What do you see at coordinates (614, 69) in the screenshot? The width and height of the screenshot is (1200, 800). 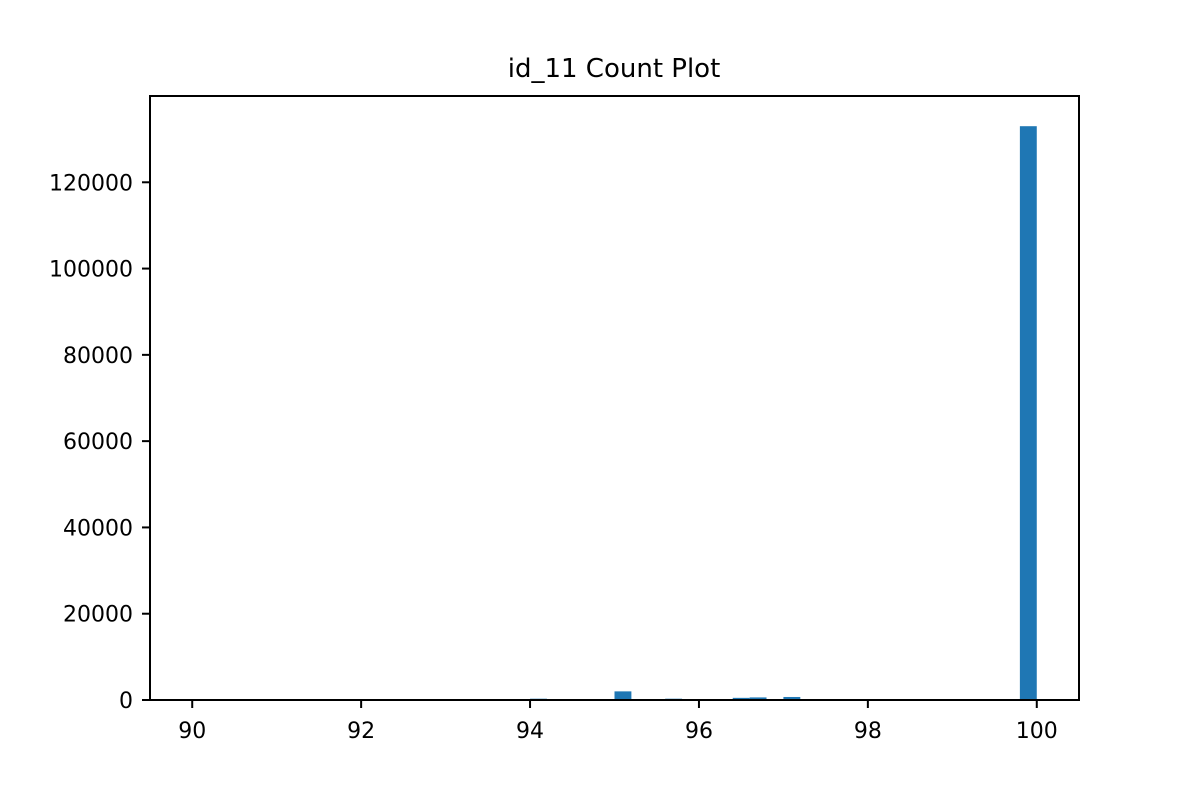 I see `chart-title: id_11 Count Plot` at bounding box center [614, 69].